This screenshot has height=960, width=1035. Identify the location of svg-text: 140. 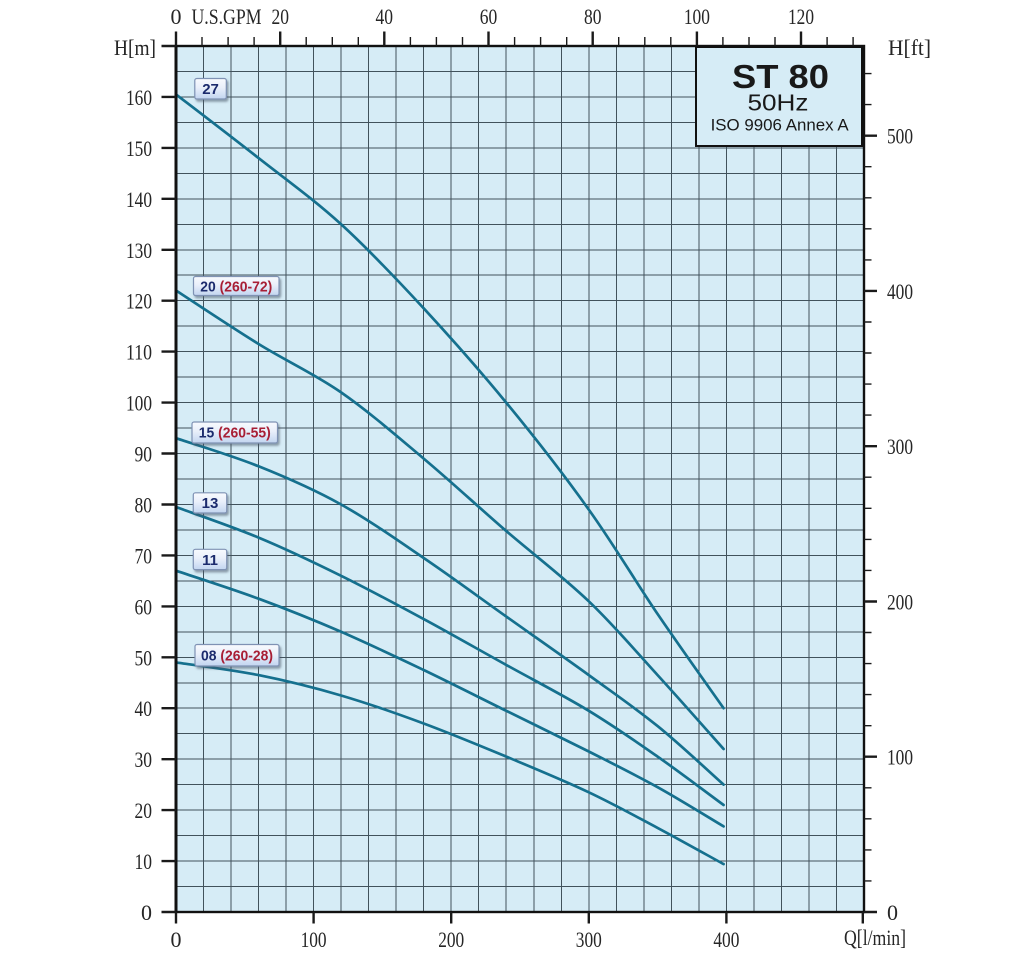
(139, 199).